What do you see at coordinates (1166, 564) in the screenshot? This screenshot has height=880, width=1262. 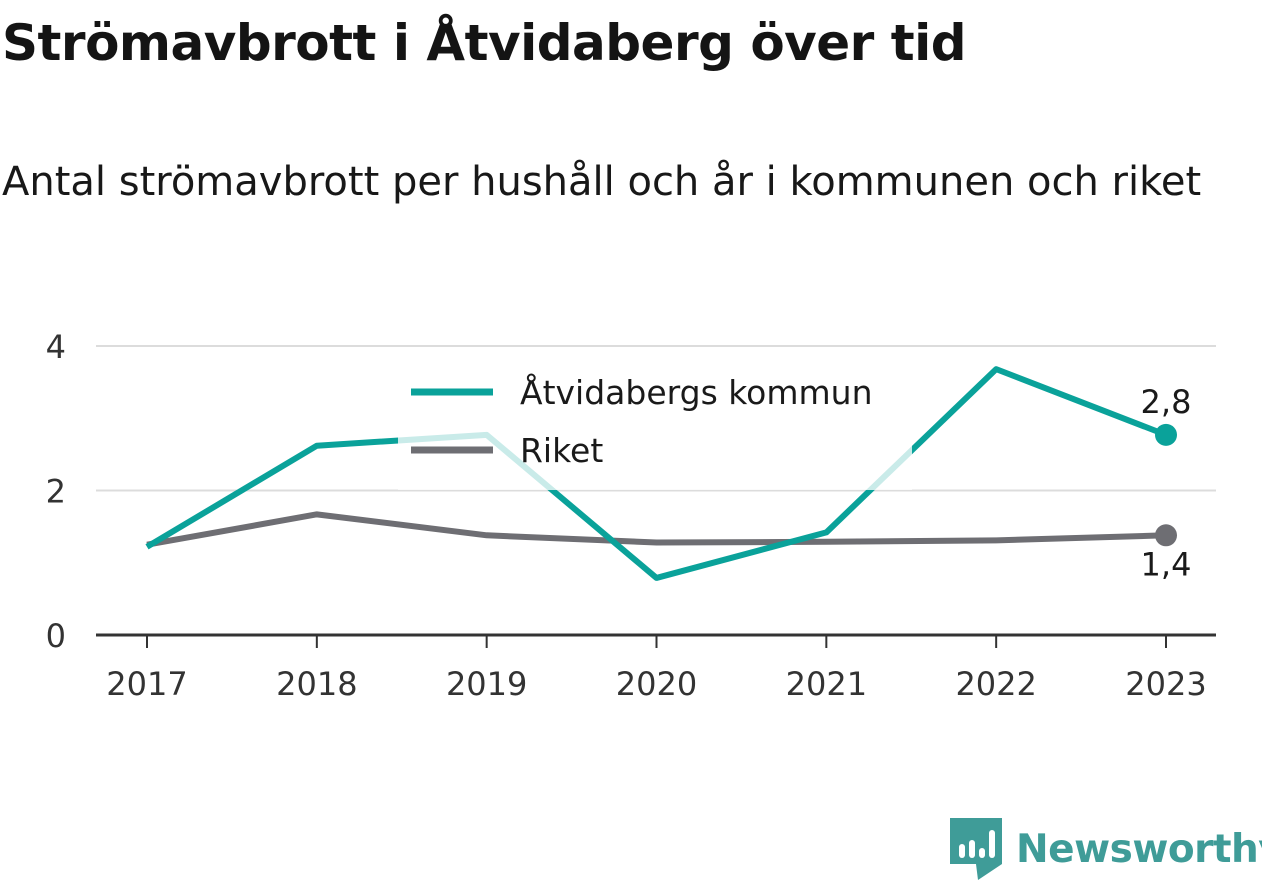 I see `end-value-label: 1,4` at bounding box center [1166, 564].